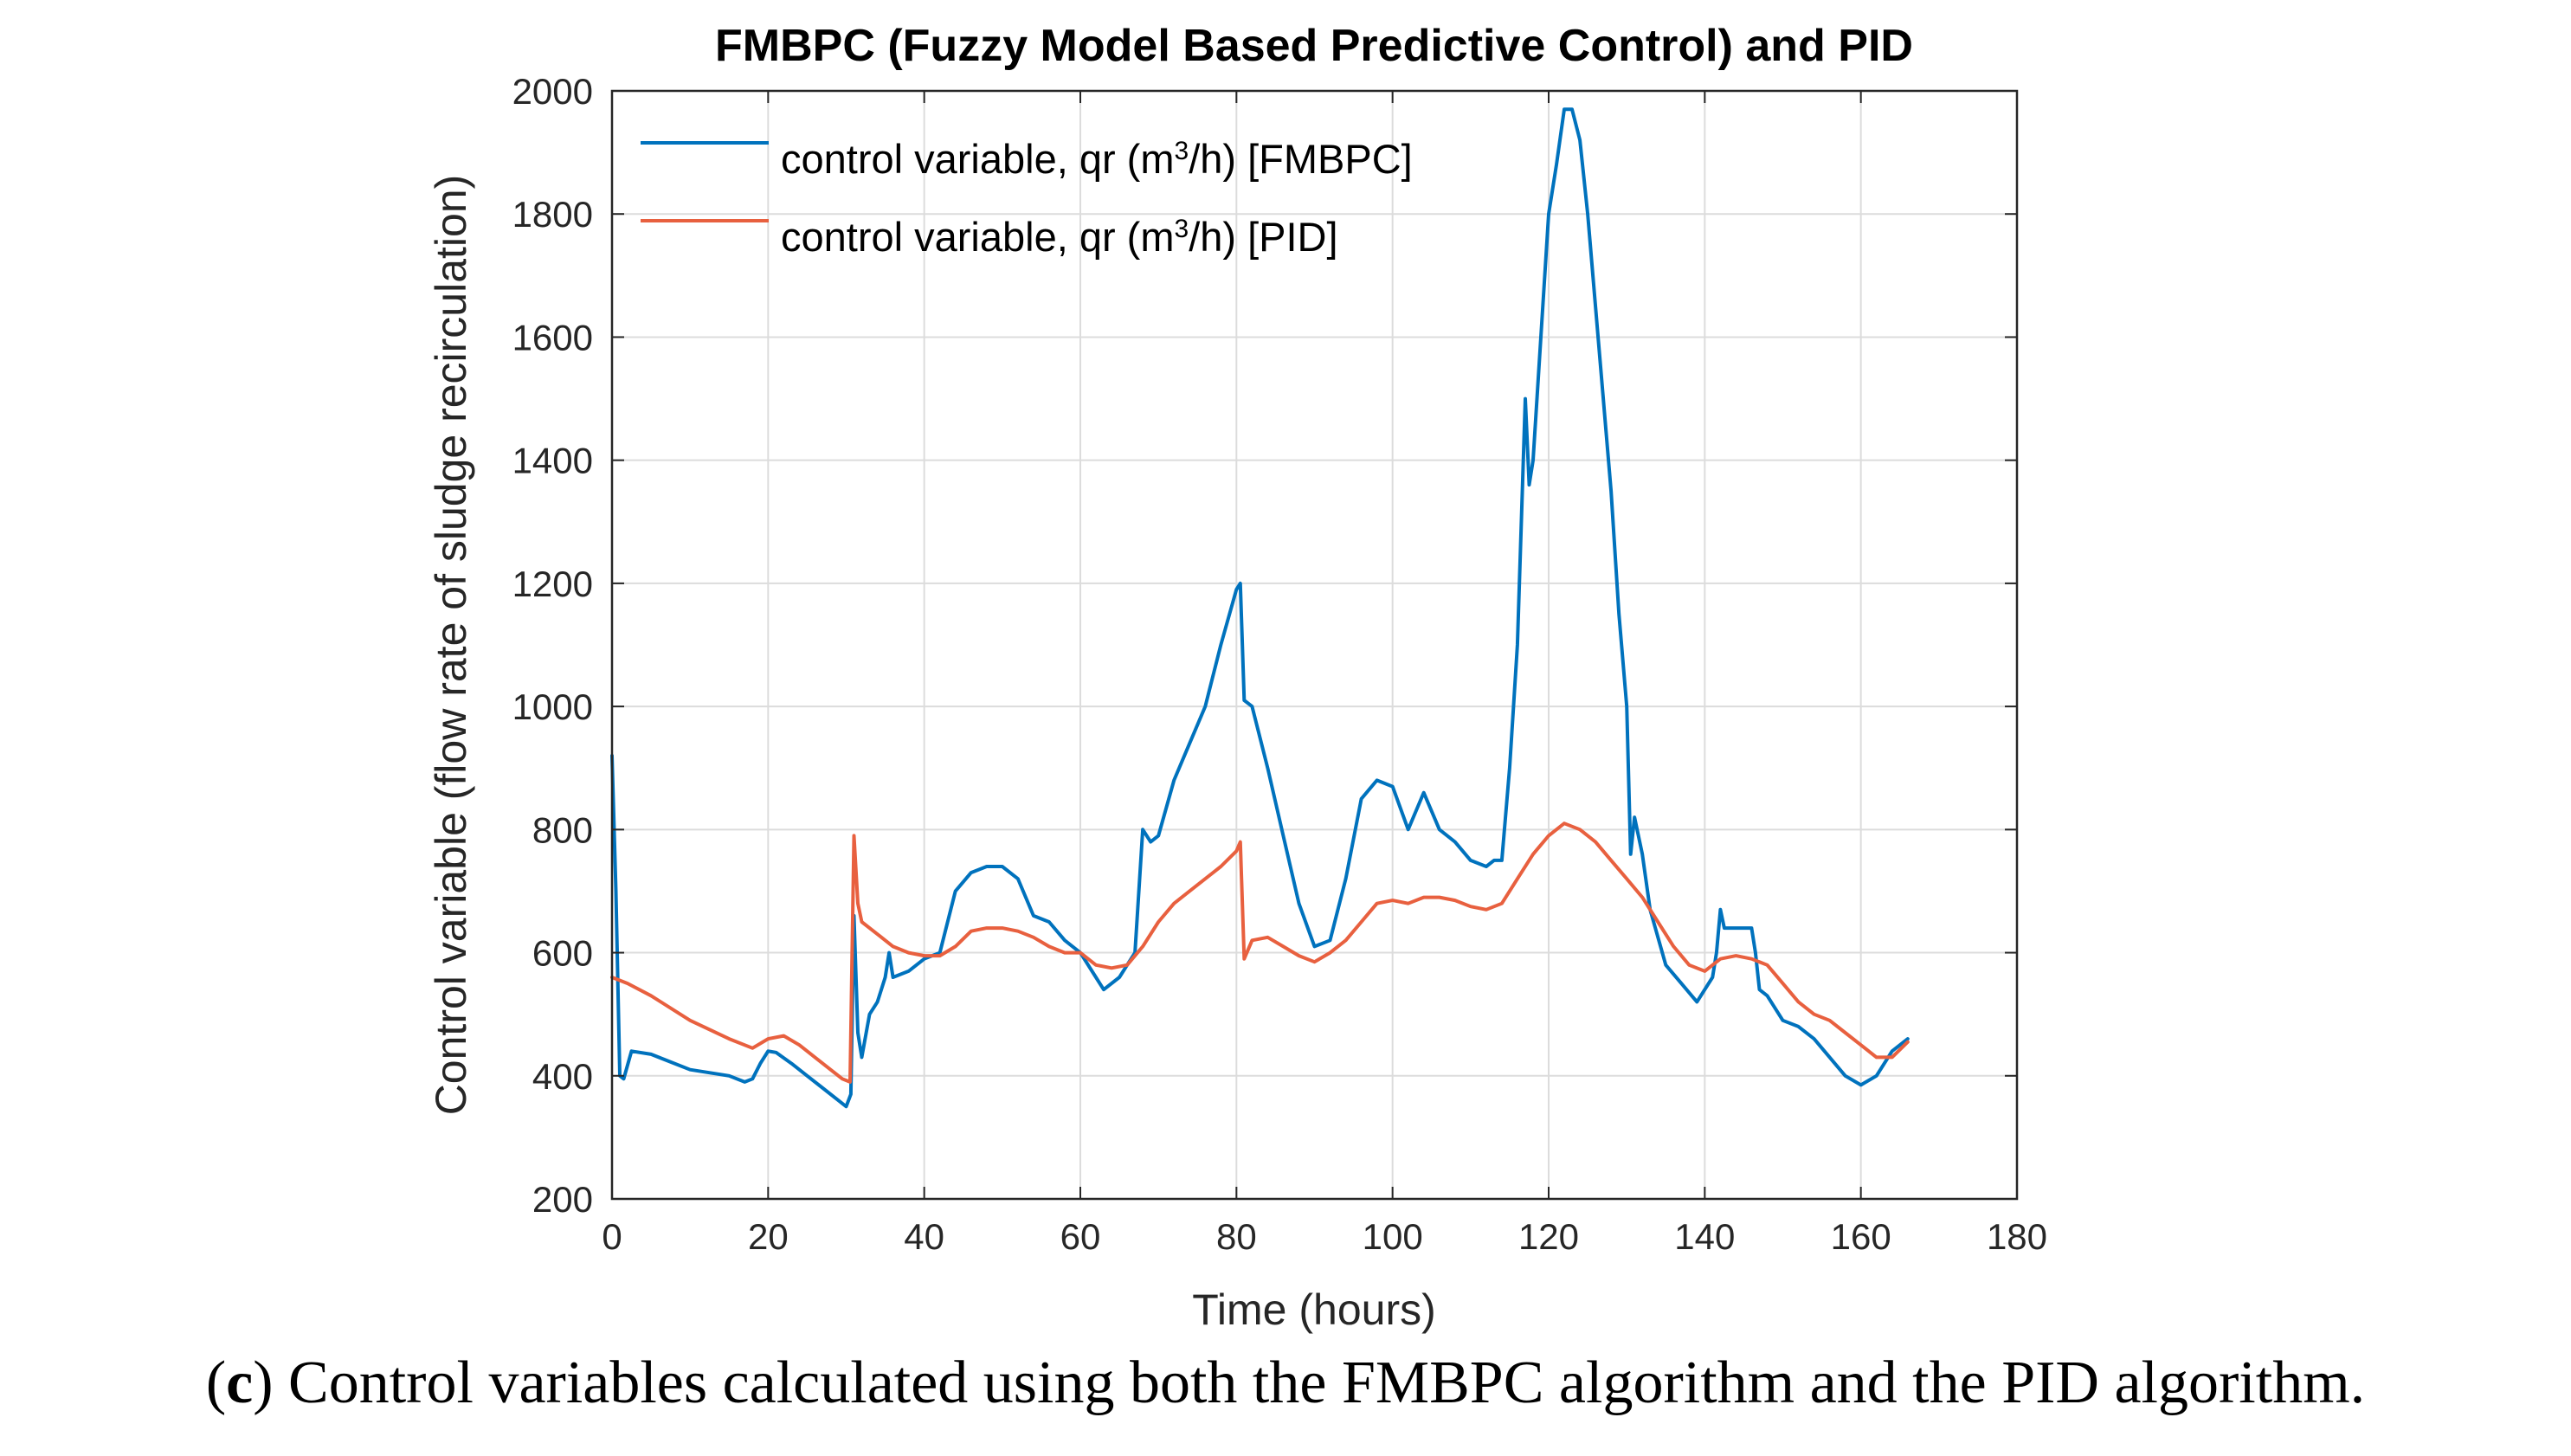  What do you see at coordinates (924, 1236) in the screenshot?
I see `x-tick-label: 40` at bounding box center [924, 1236].